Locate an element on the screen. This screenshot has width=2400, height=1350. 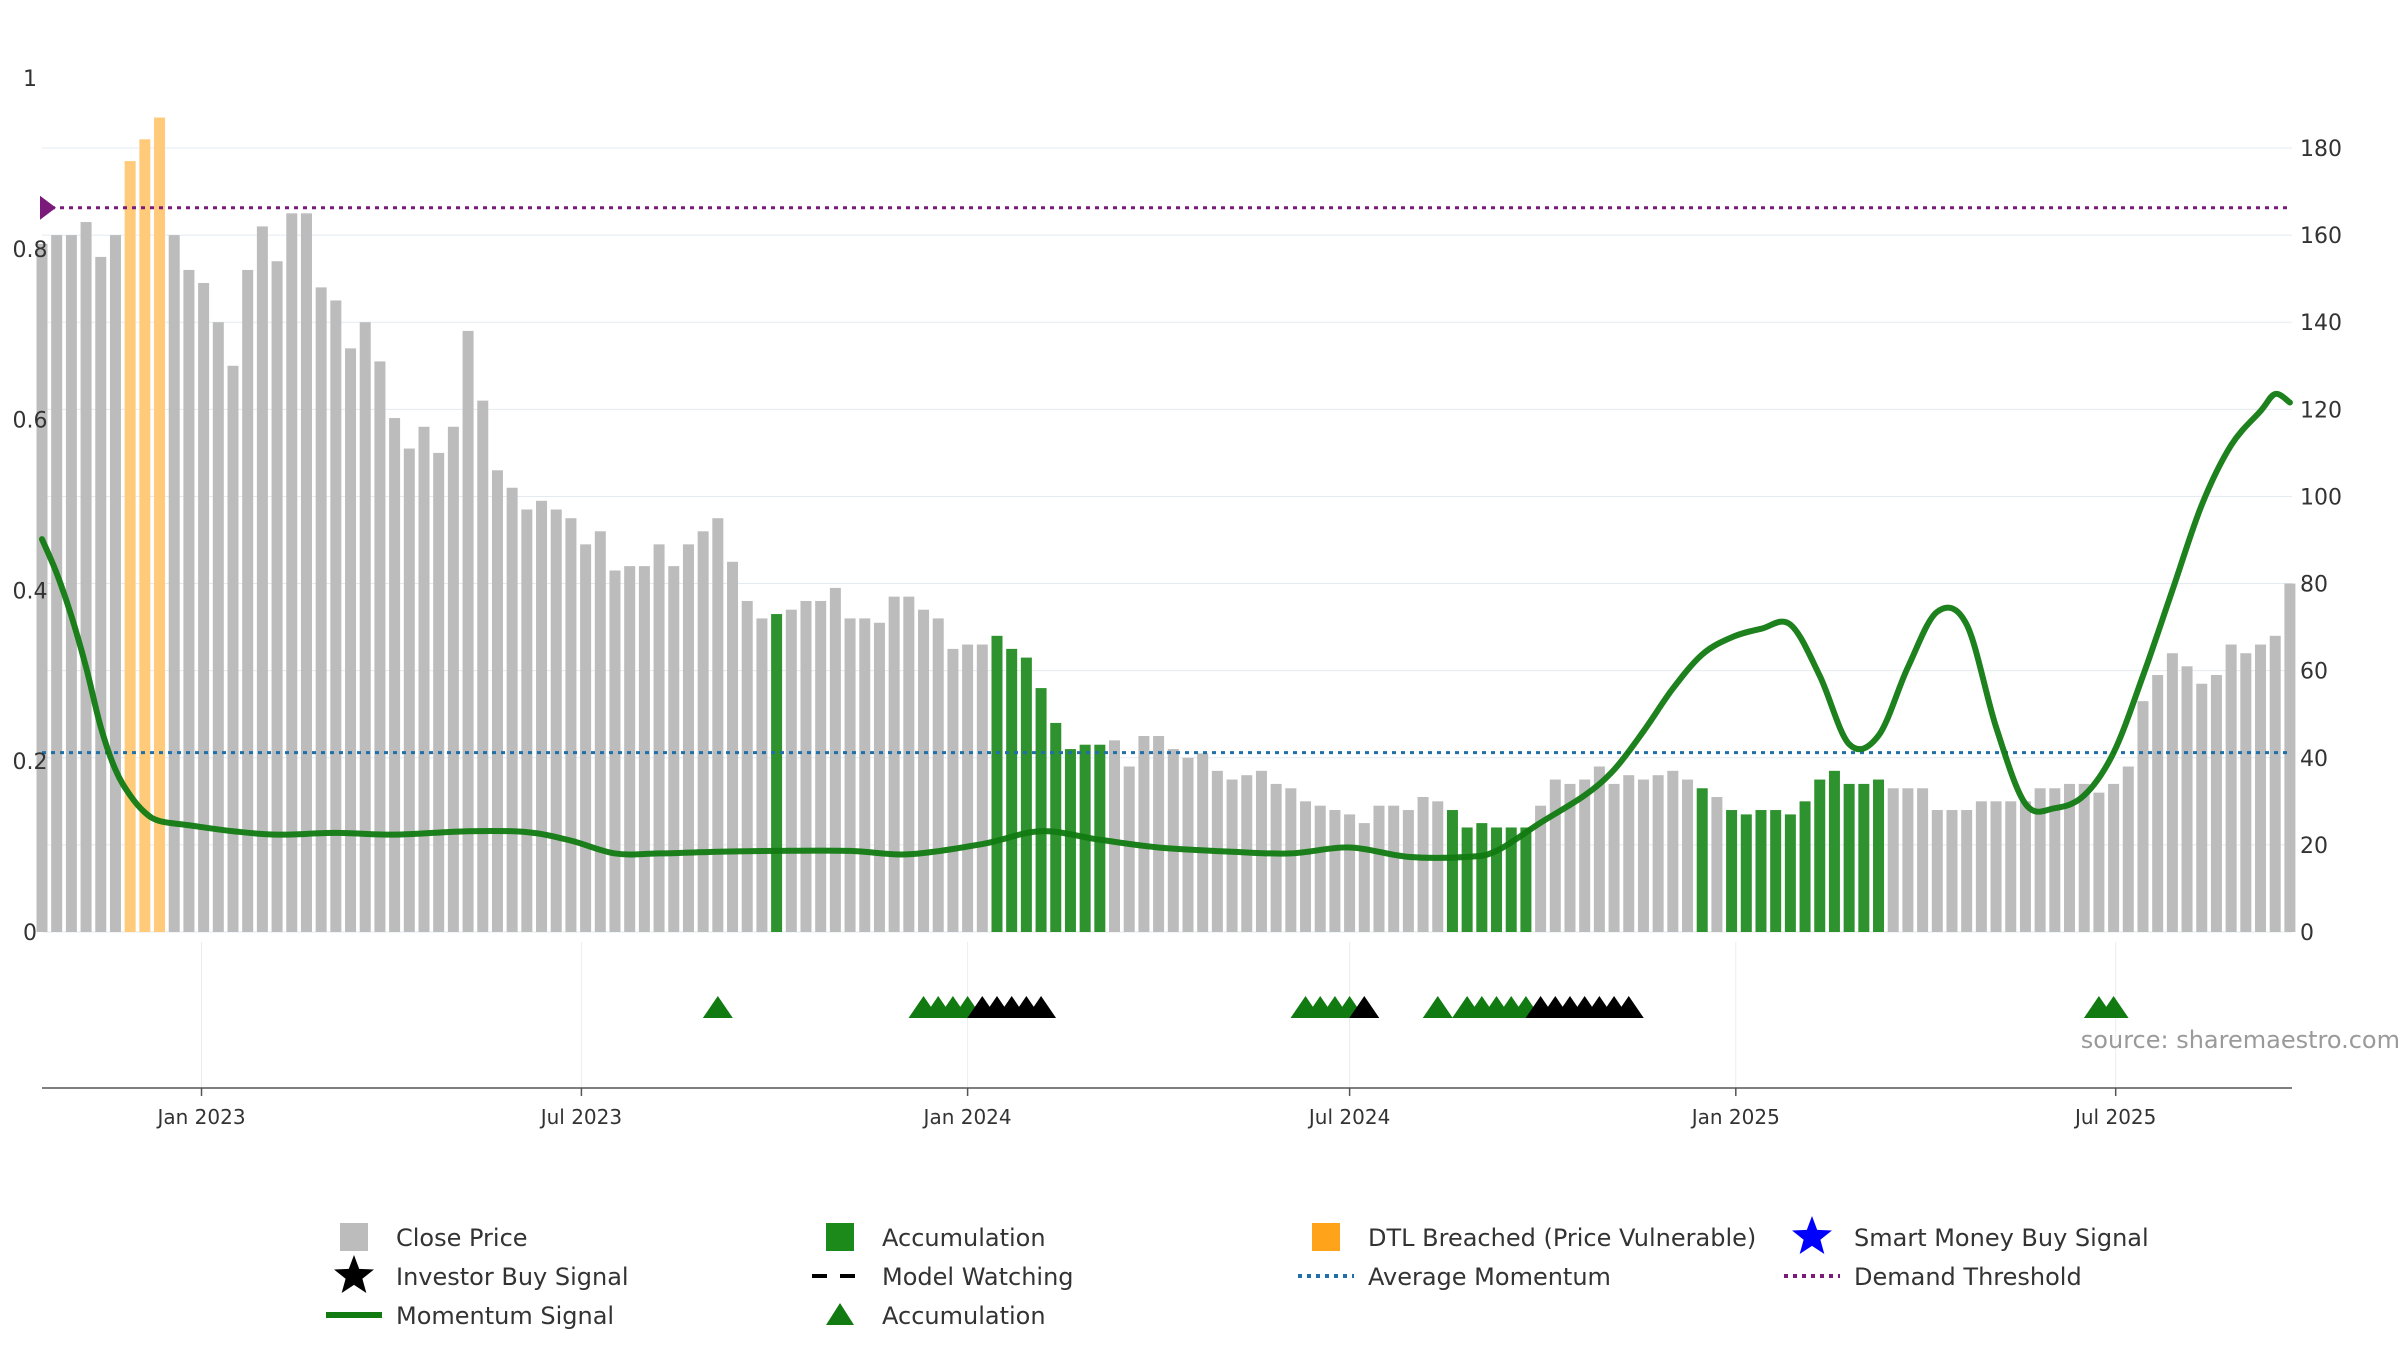
legend-label: Close Price is located at coordinates (462, 1238).